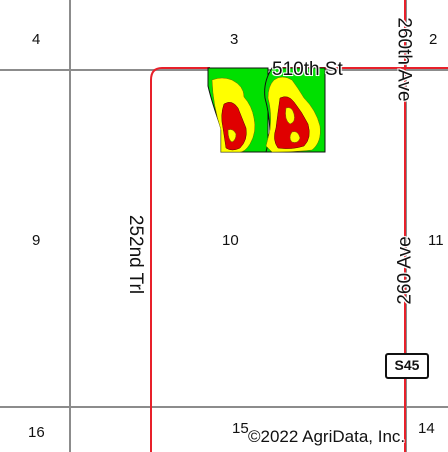  Describe the element at coordinates (436, 240) in the screenshot. I see `section-number-11: 11` at that location.